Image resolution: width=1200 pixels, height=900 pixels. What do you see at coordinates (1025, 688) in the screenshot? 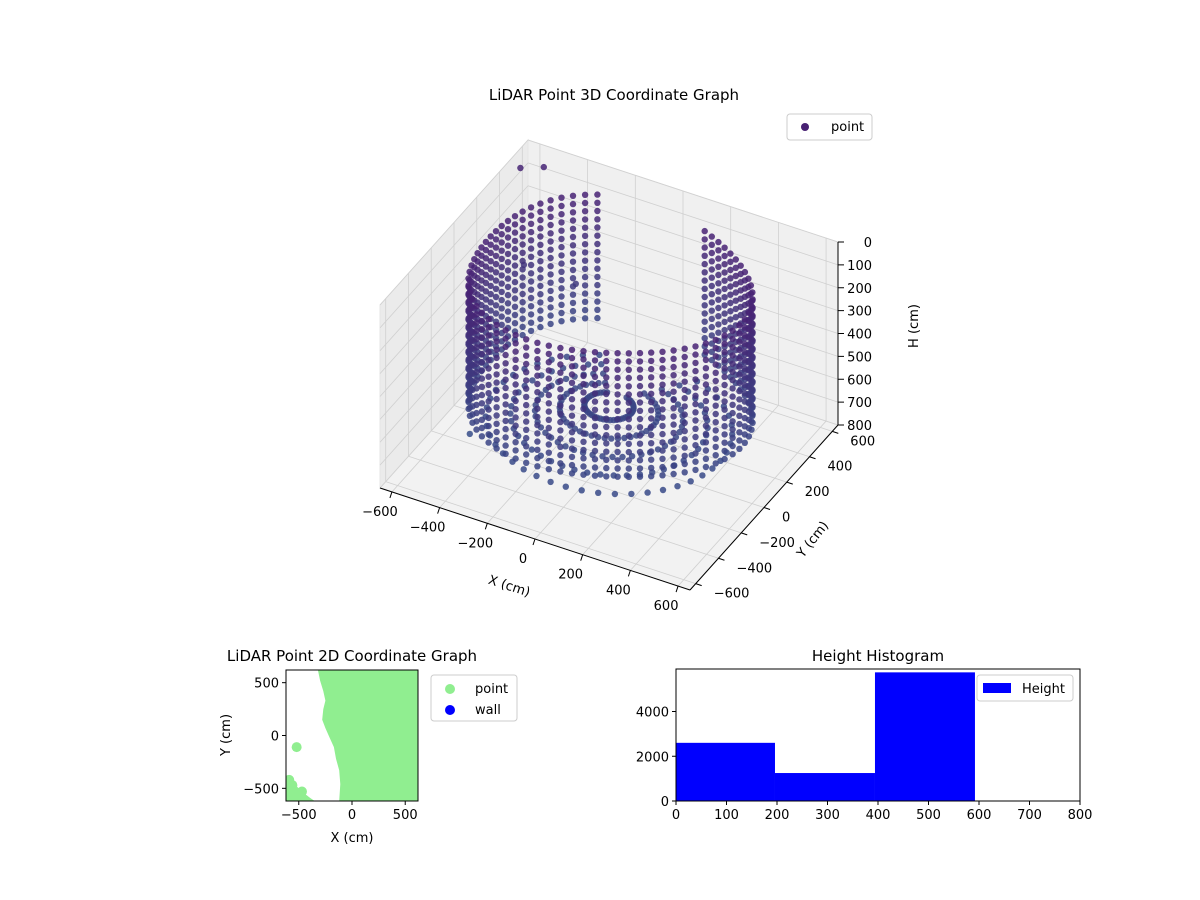
I see `legend-frame` at bounding box center [1025, 688].